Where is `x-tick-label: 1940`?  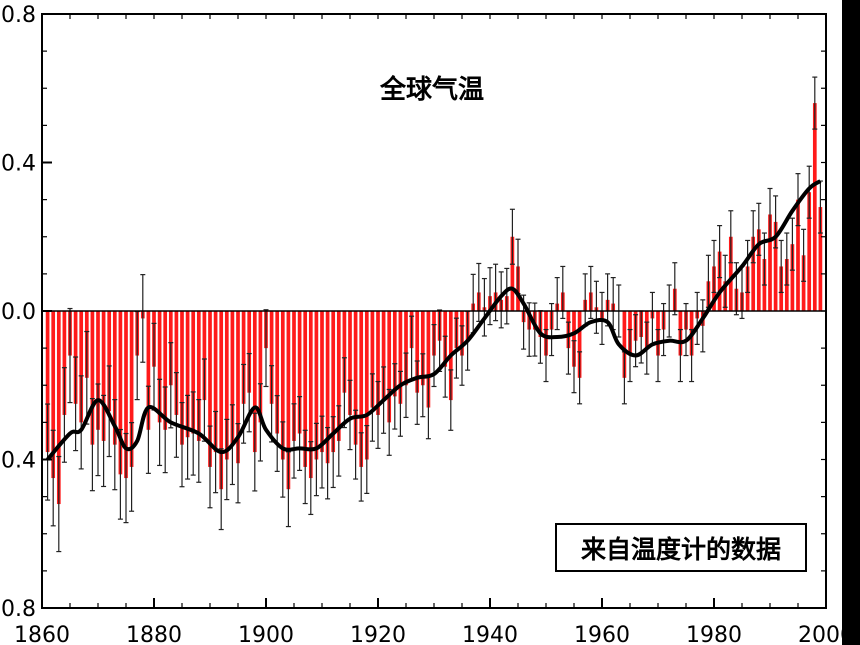
x-tick-label: 1940 is located at coordinates (490, 634).